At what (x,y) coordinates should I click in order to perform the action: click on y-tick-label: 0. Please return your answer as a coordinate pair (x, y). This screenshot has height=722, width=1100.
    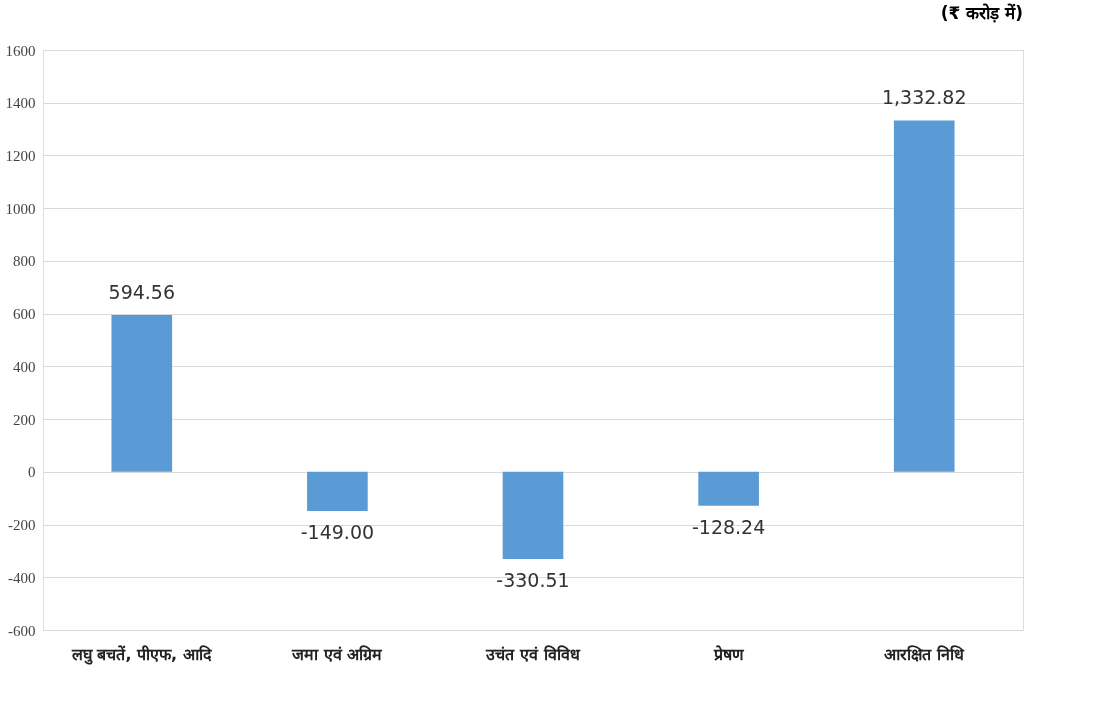
    Looking at the image, I should click on (32, 472).